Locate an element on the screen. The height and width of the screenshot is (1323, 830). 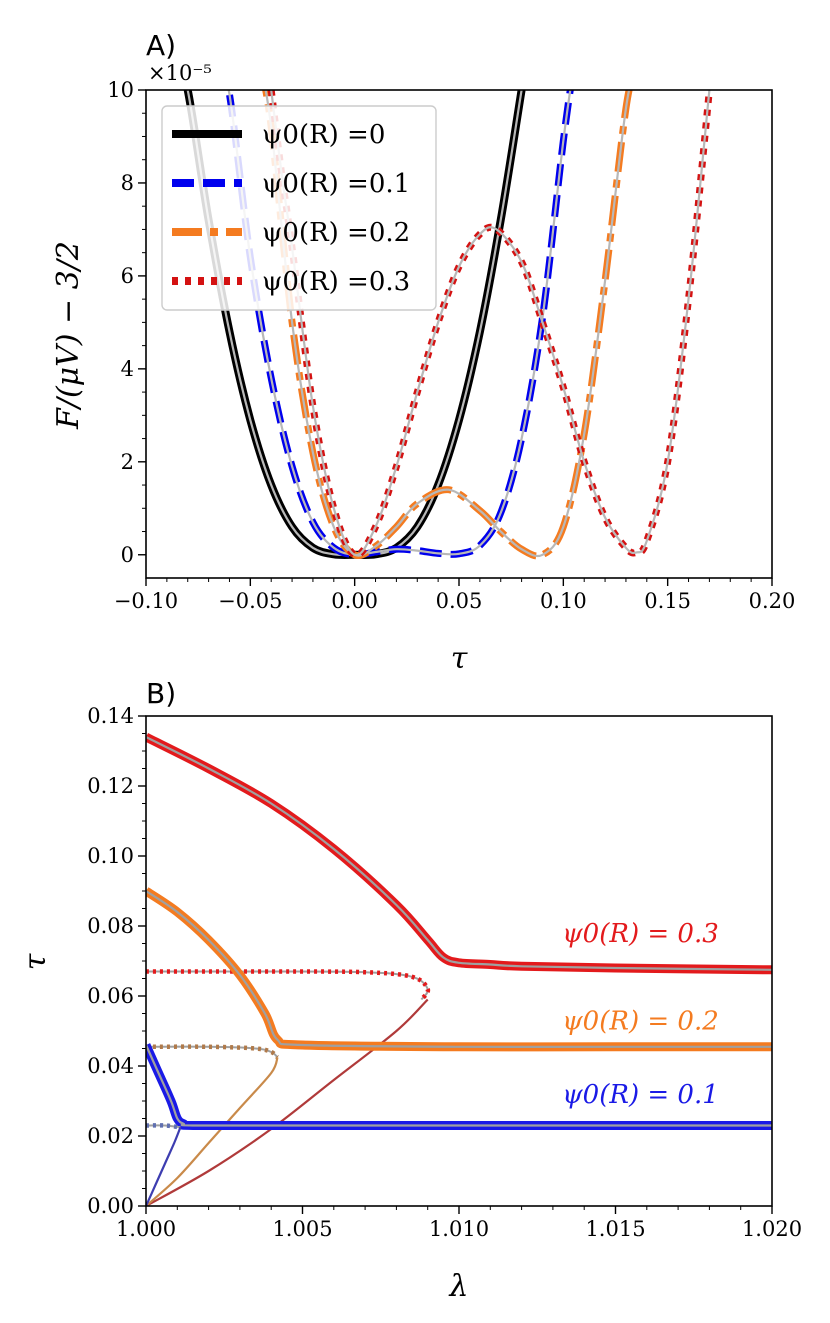
legend-entry-label: ψ0(R) =0.1 is located at coordinates (336, 184).